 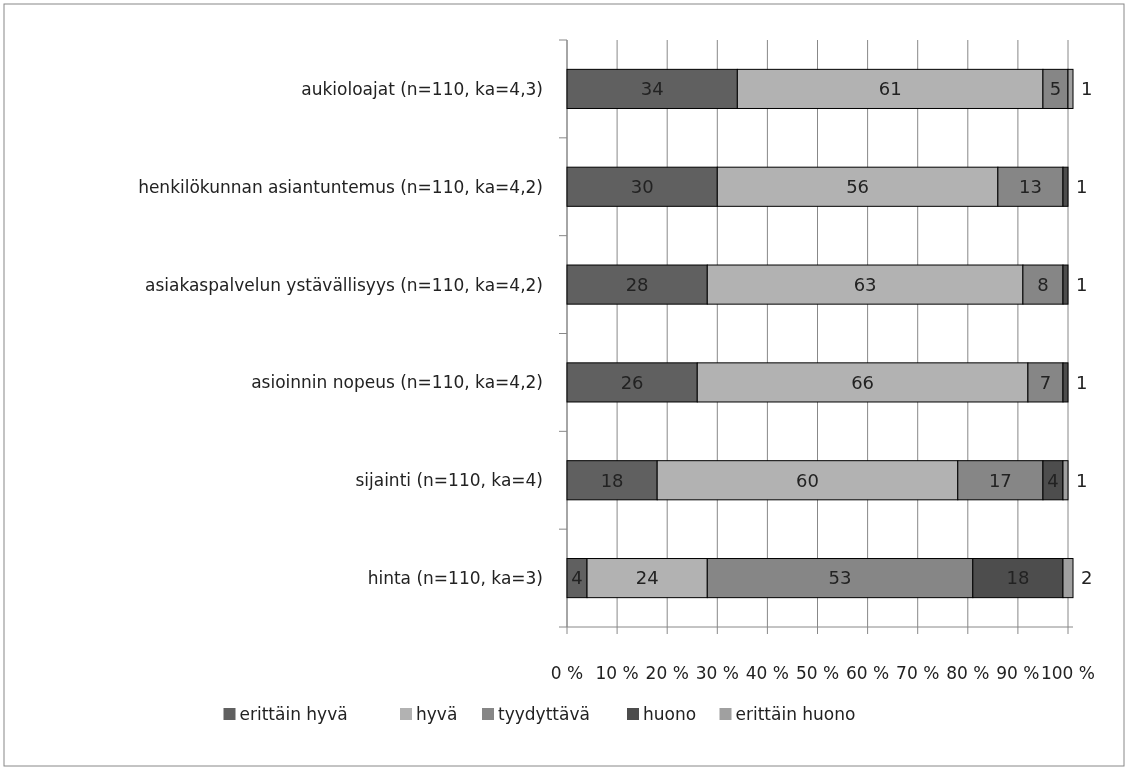 I want to click on data-label: 66, so click(x=863, y=382).